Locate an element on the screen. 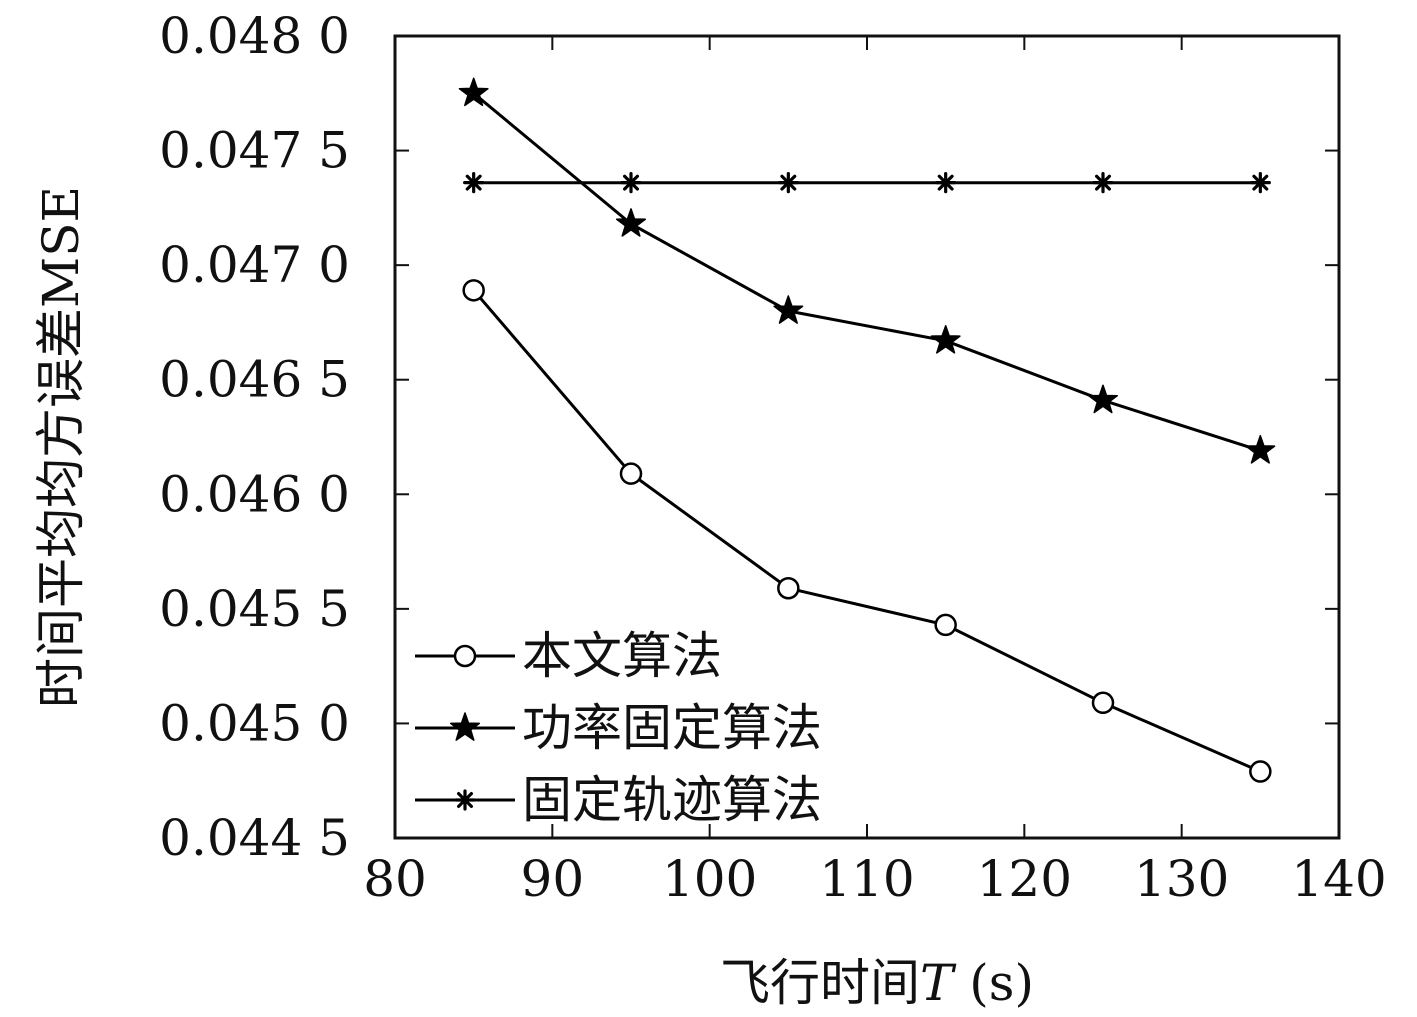 Image resolution: width=1417 pixels, height=1017 pixels. y-tick-label: 0.044 5 is located at coordinates (254, 838).